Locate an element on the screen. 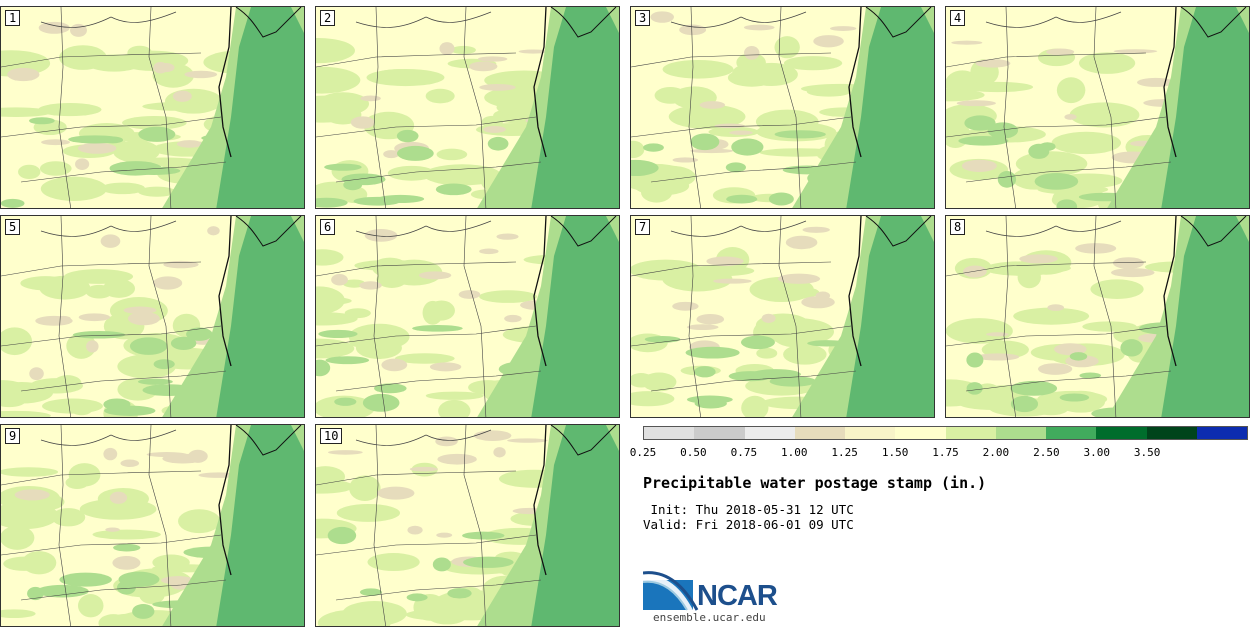 The width and height of the screenshot is (1260, 627). ensemble-member-panel: 8 is located at coordinates (1097, 316).